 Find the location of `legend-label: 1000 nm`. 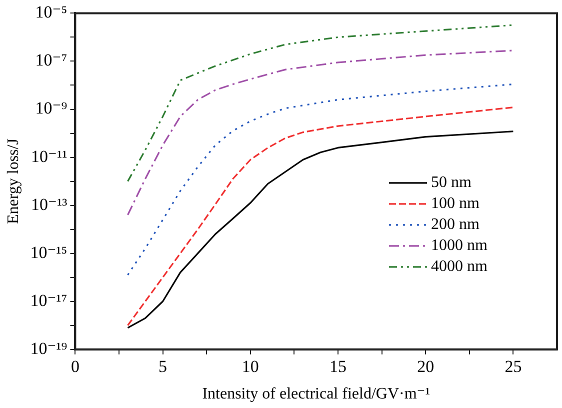

legend-label: 1000 nm is located at coordinates (459, 245).